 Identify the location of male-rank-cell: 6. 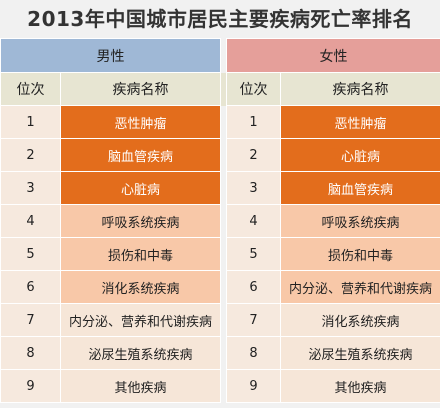
(30, 287).